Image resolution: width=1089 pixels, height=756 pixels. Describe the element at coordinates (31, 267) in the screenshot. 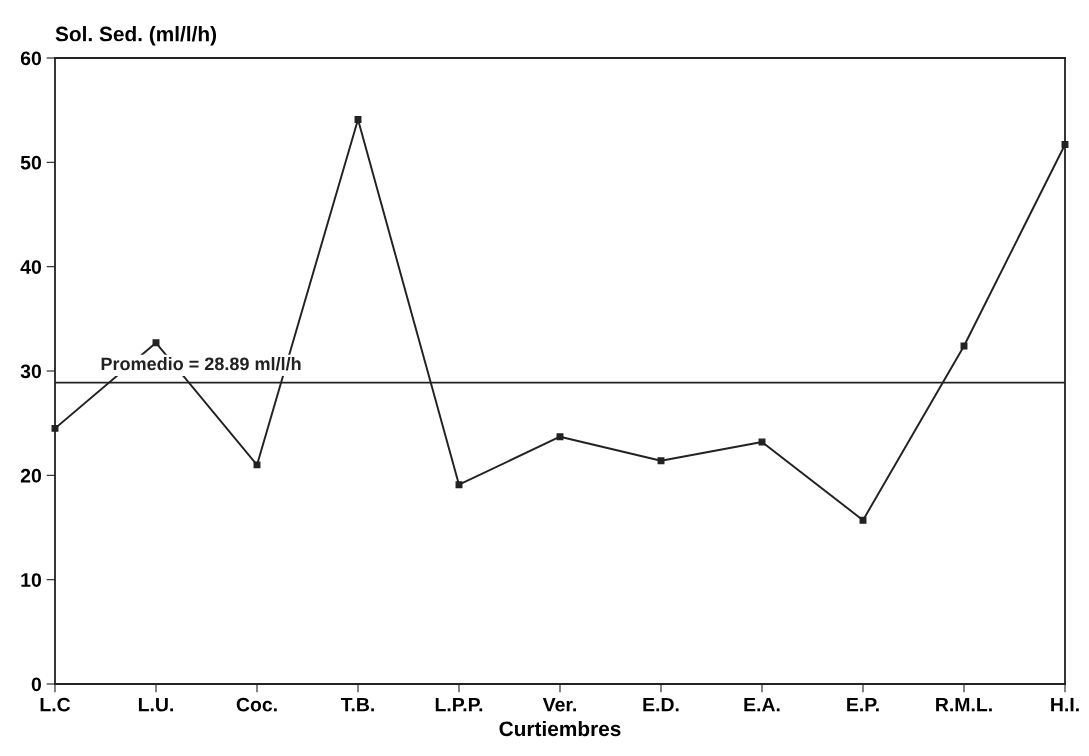

I see `y-tick-label: 40` at that location.